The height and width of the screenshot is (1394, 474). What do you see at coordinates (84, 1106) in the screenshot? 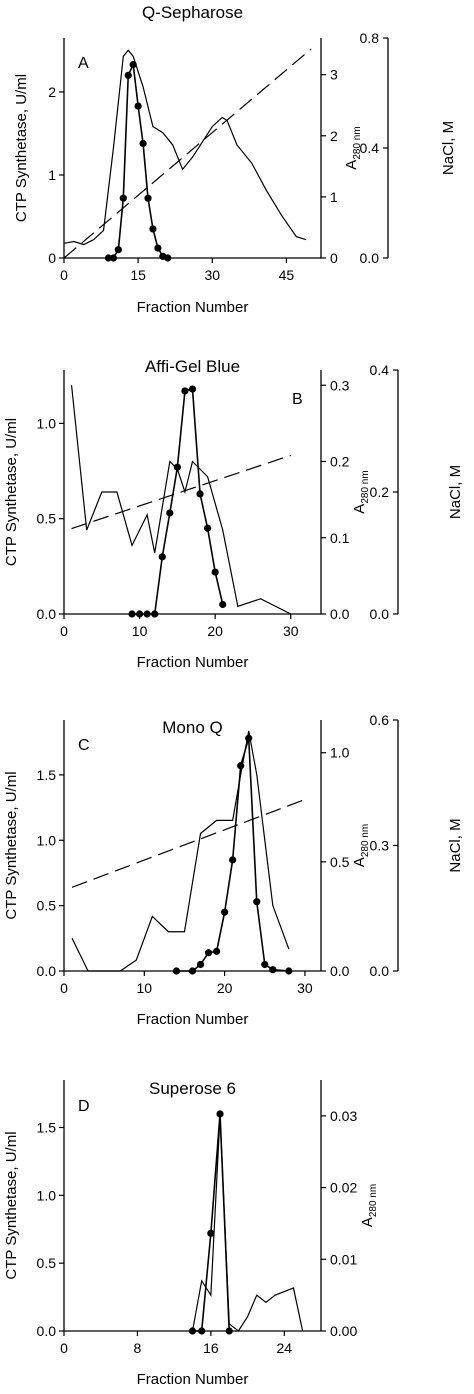
I see `panel-label: D` at bounding box center [84, 1106].